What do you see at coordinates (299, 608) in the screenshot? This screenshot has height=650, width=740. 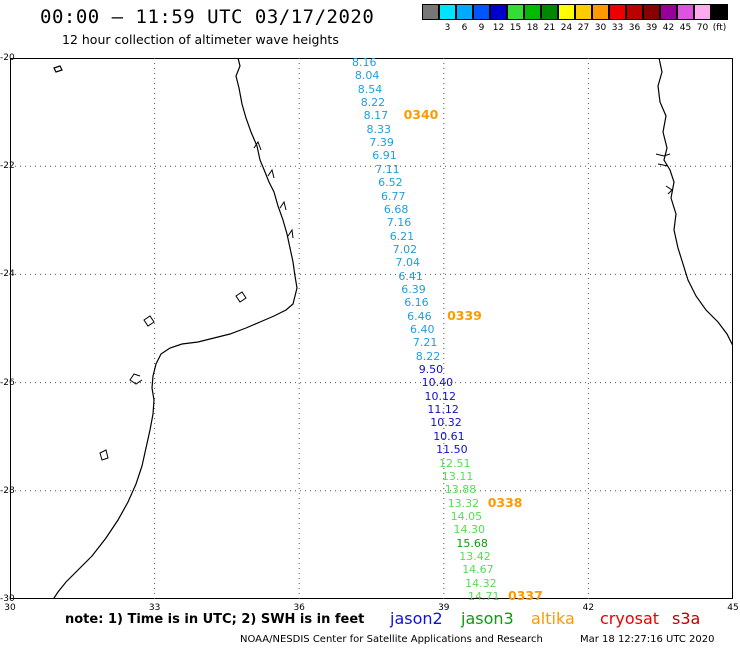 I see `longitude-label: 36` at bounding box center [299, 608].